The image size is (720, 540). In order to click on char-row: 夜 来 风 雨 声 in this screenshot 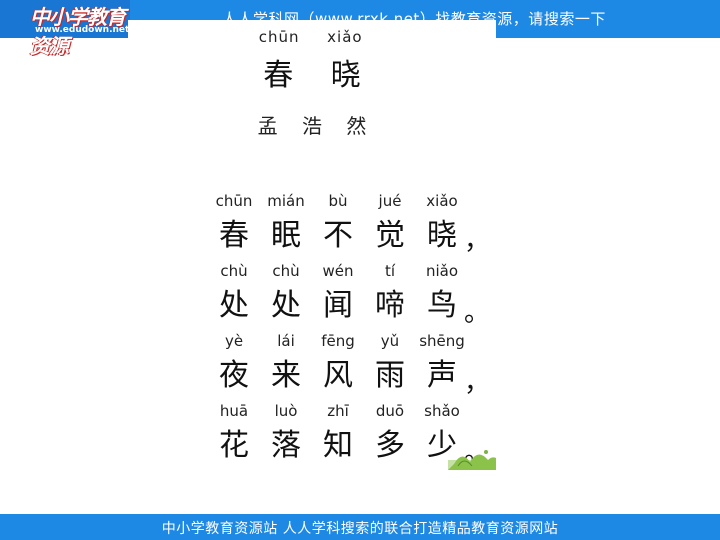, I will do `click(338, 372)`.